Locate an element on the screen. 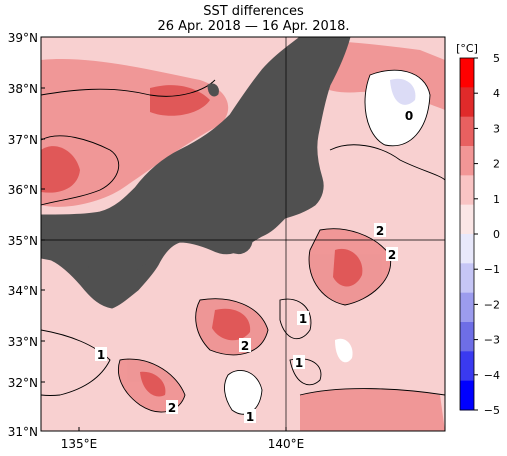 This screenshot has width=507, height=456. boso-peninsula is located at coordinates (273, 212).